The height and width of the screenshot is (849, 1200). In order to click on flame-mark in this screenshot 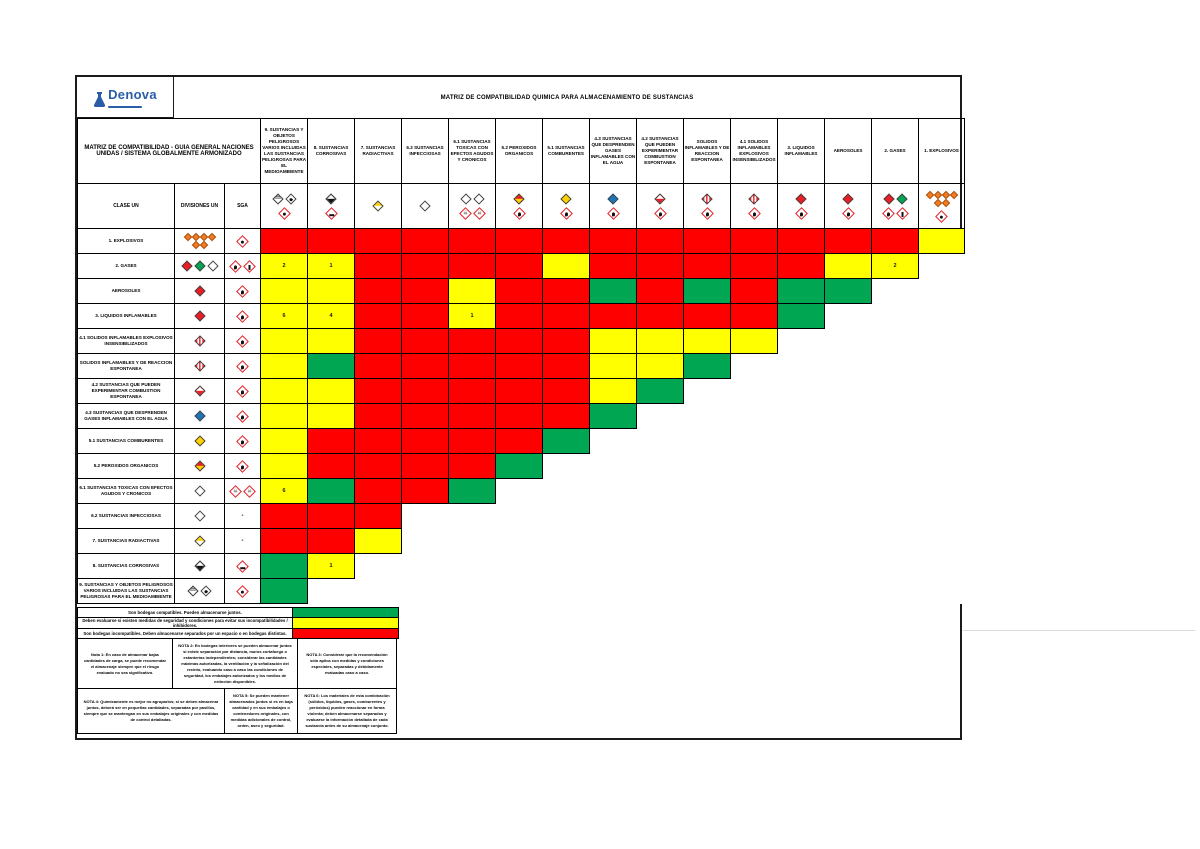, I will do `click(754, 213)`.